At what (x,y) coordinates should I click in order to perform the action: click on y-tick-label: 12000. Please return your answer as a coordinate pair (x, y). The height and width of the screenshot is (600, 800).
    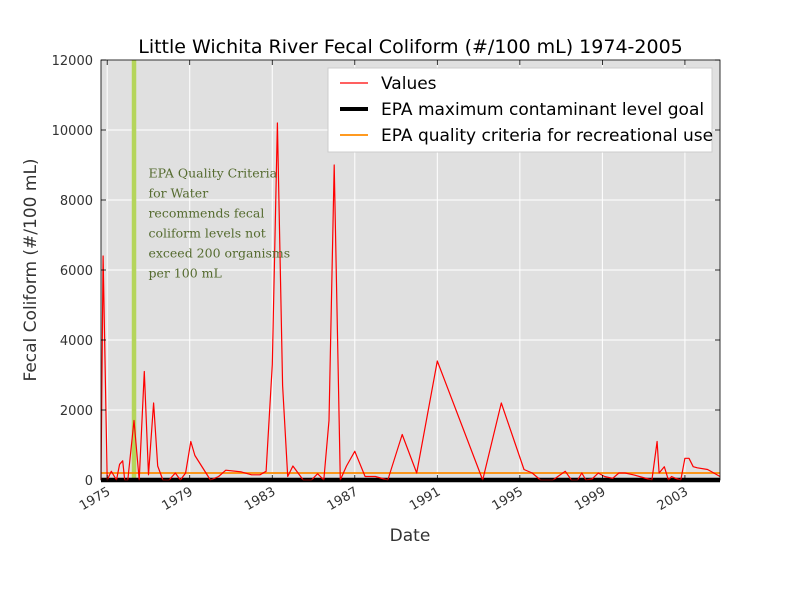
    Looking at the image, I should click on (72, 61).